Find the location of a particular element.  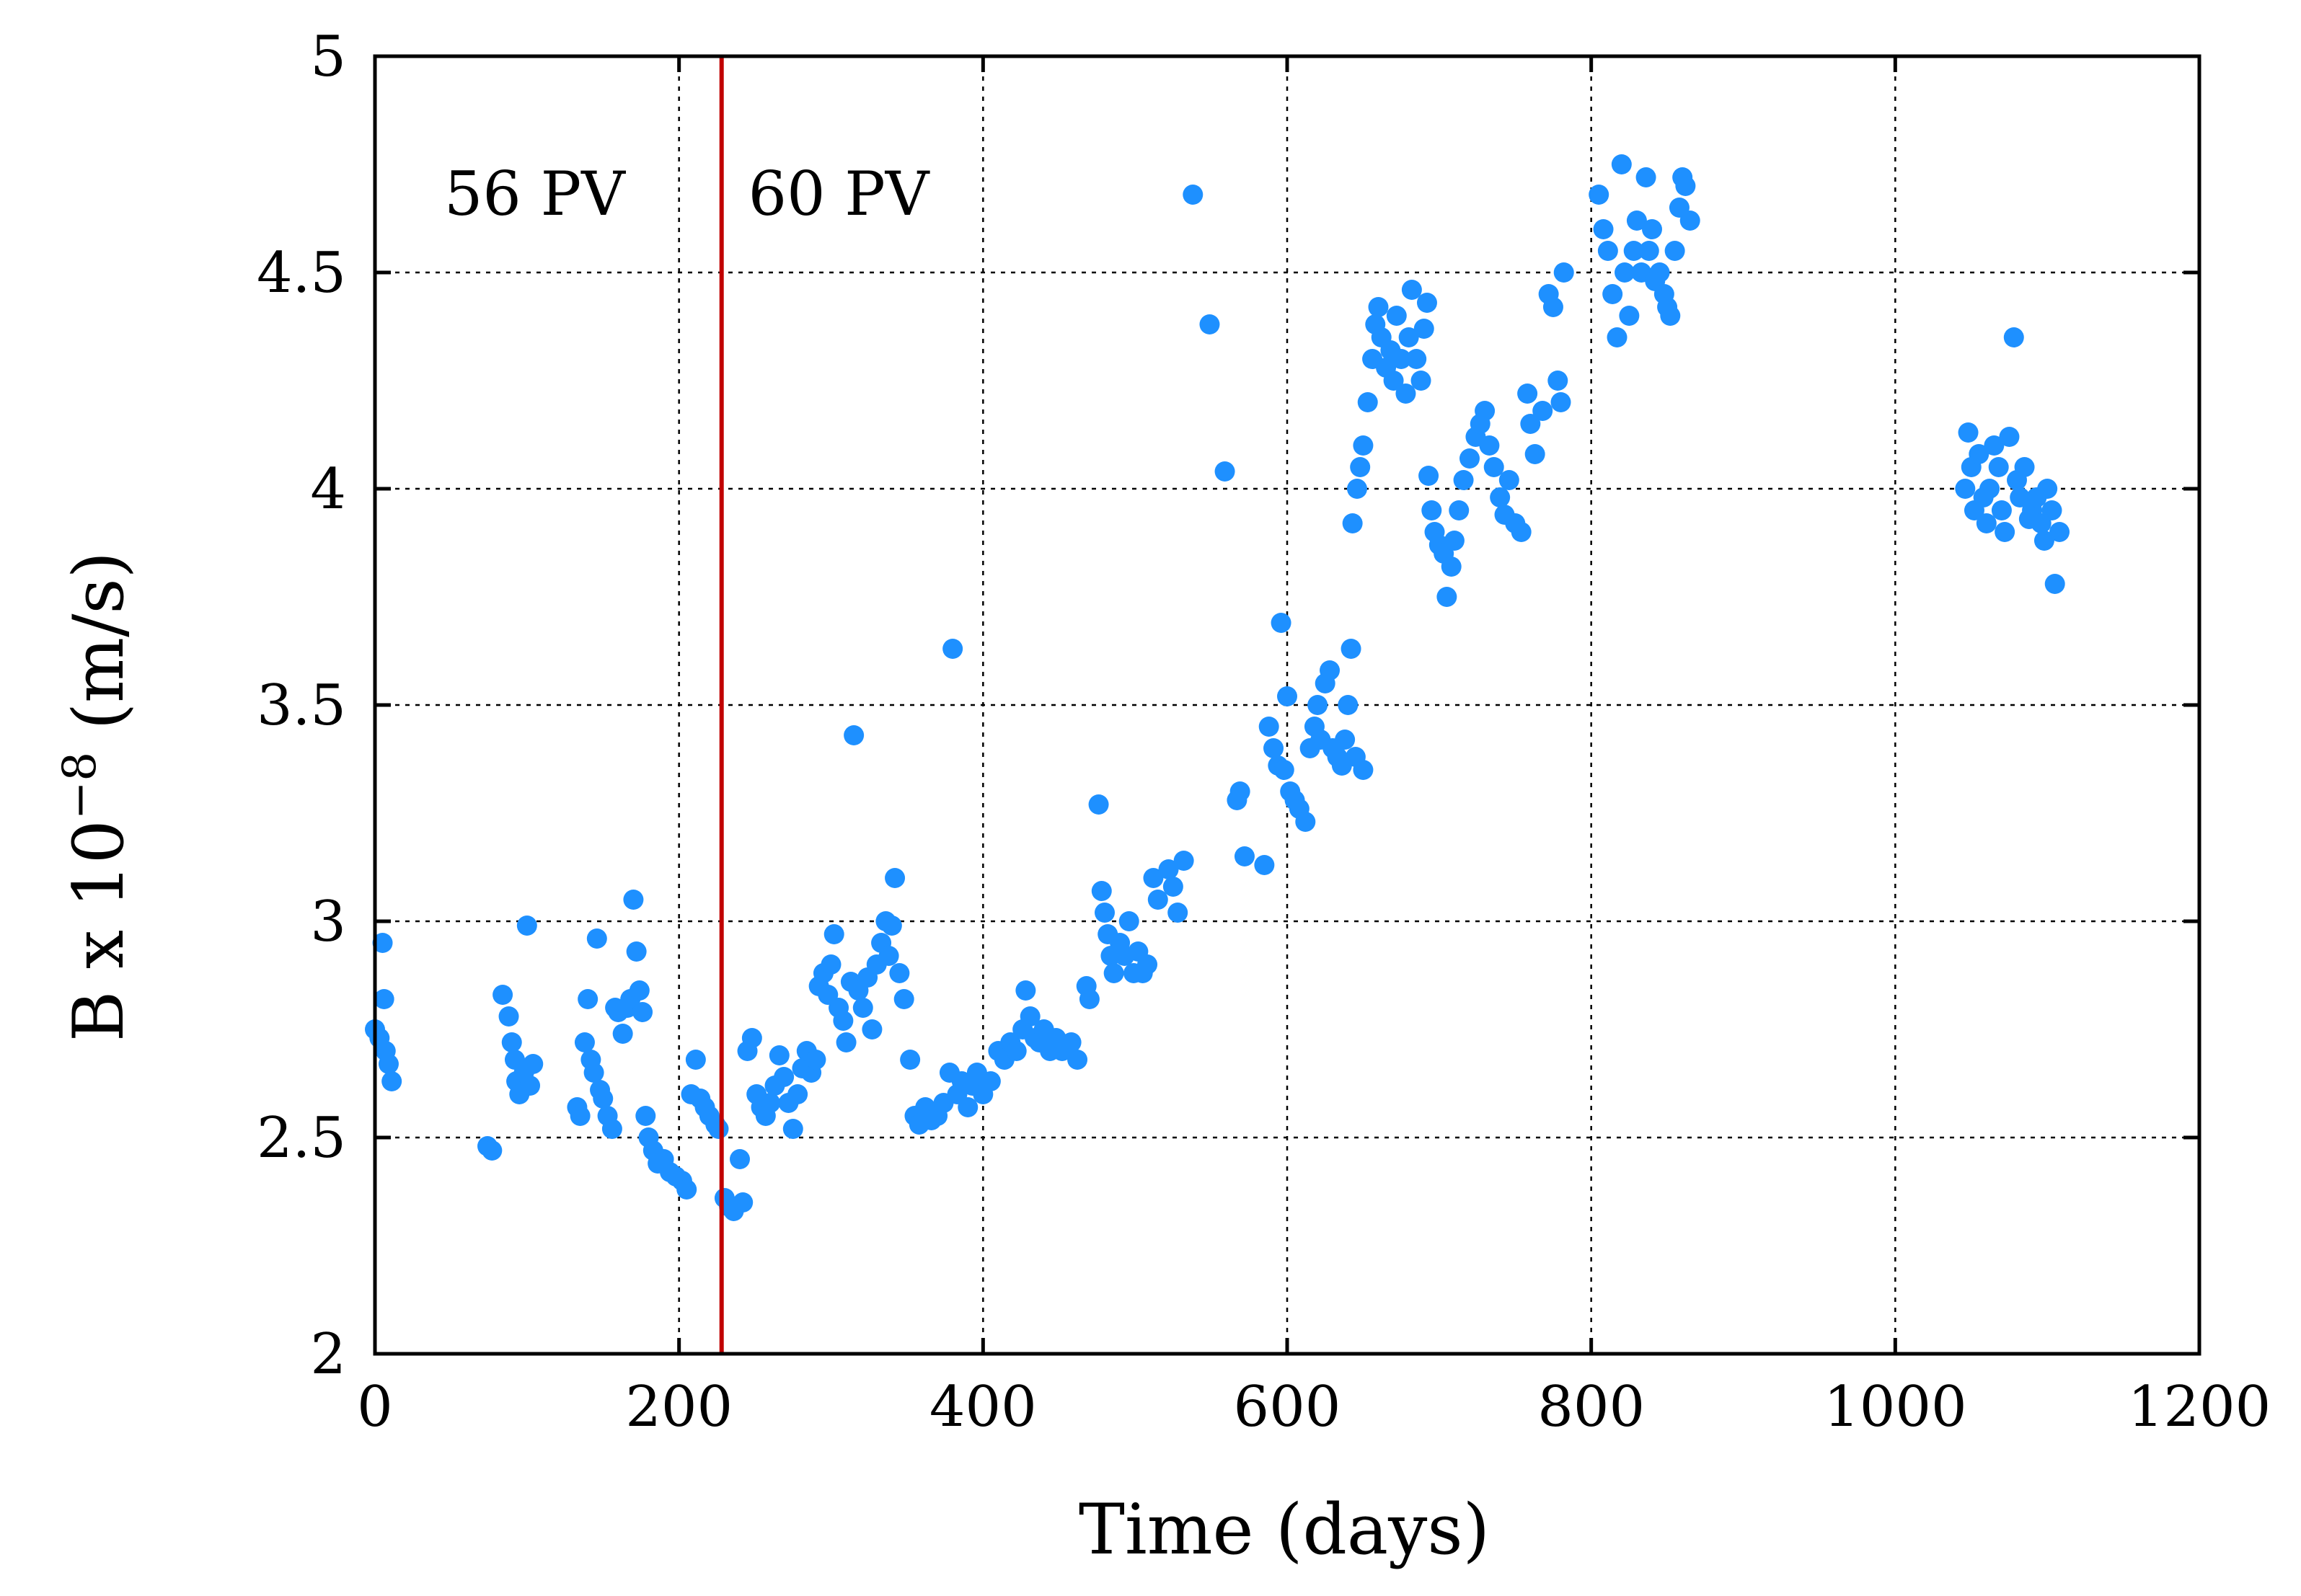

y-axis-title: B x 10−8 (m/s) is located at coordinates (96, 797).